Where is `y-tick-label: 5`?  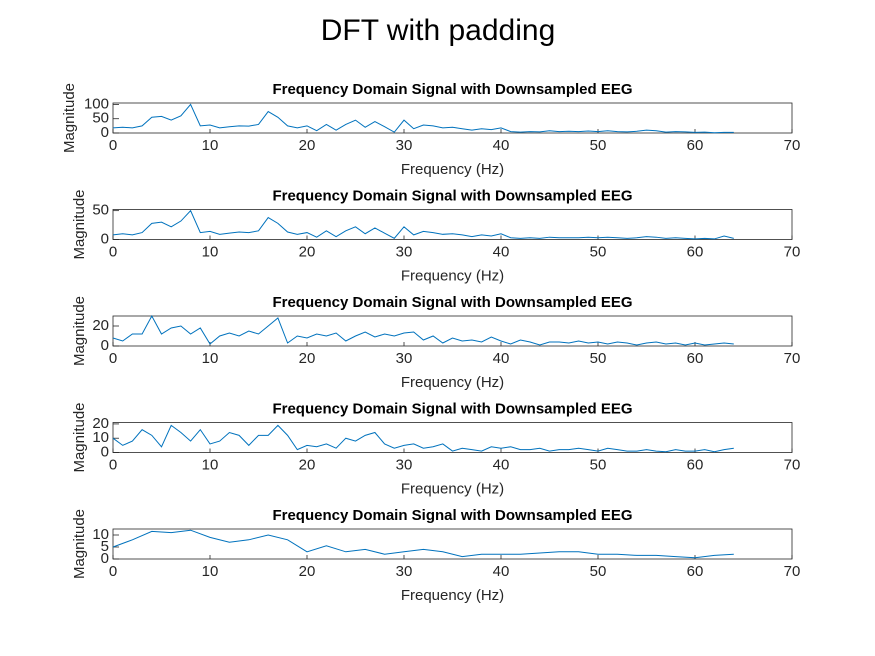
y-tick-label: 5 is located at coordinates (105, 546).